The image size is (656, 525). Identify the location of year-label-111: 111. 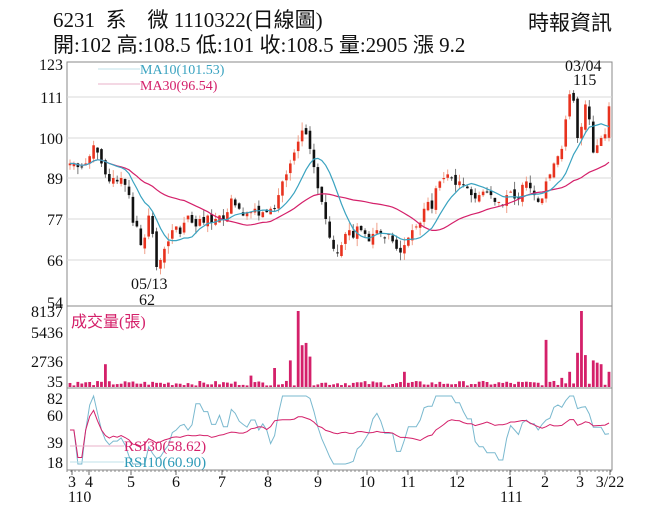
(511, 497).